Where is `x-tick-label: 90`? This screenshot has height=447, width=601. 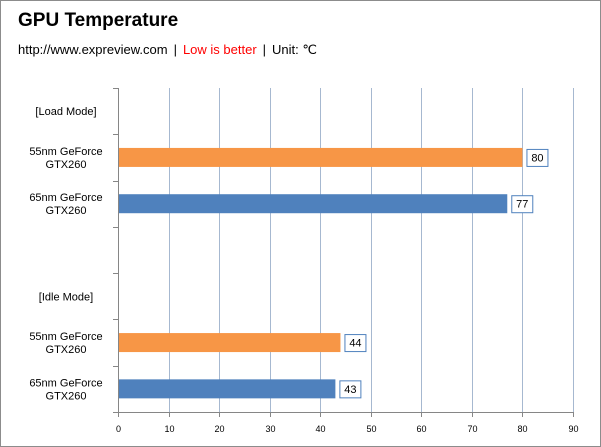 x-tick-label: 90 is located at coordinates (573, 429).